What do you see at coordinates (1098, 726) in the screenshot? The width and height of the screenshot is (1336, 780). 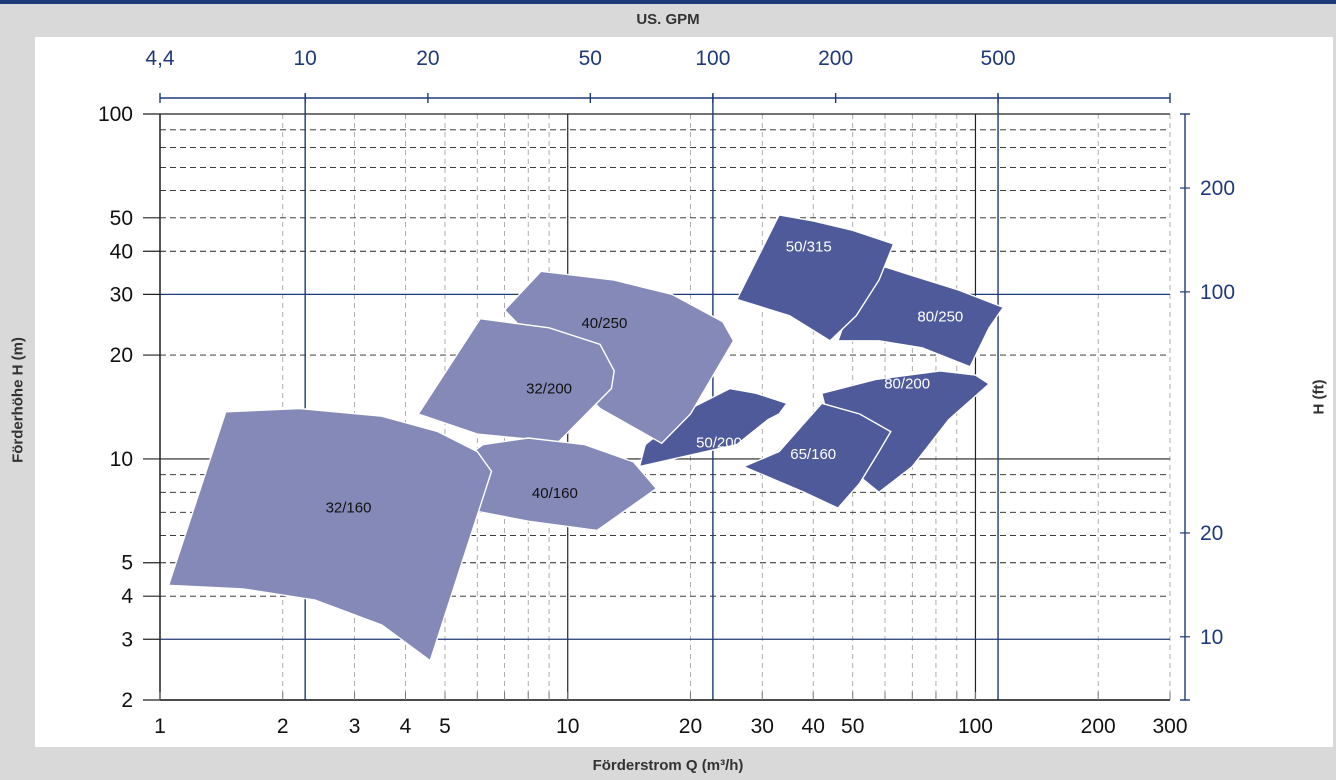 I see `x-tick-label: 200` at bounding box center [1098, 726].